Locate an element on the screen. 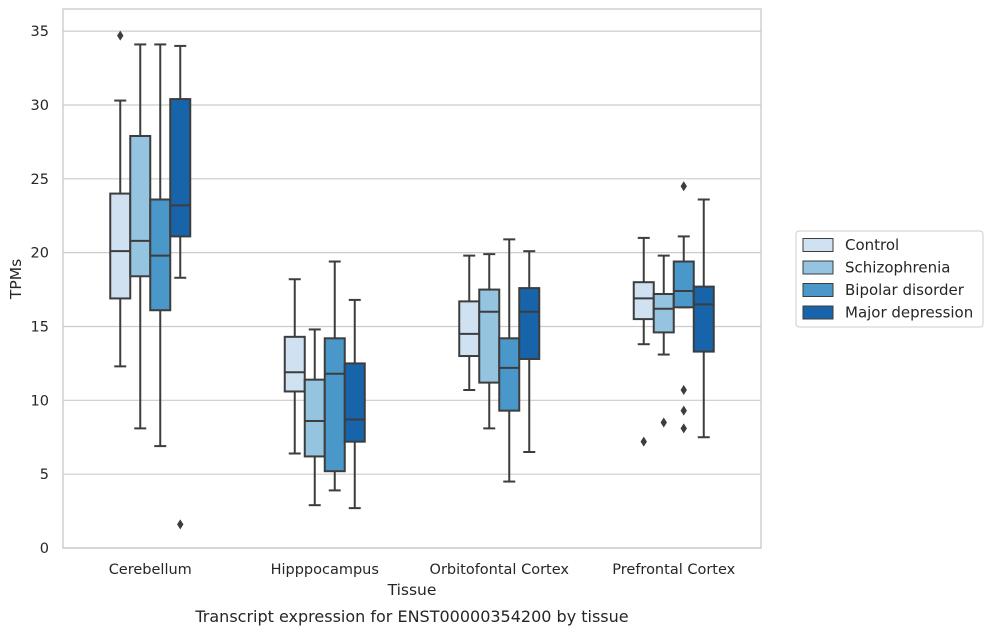  y-axis-label: TPMs is located at coordinates (16, 279).